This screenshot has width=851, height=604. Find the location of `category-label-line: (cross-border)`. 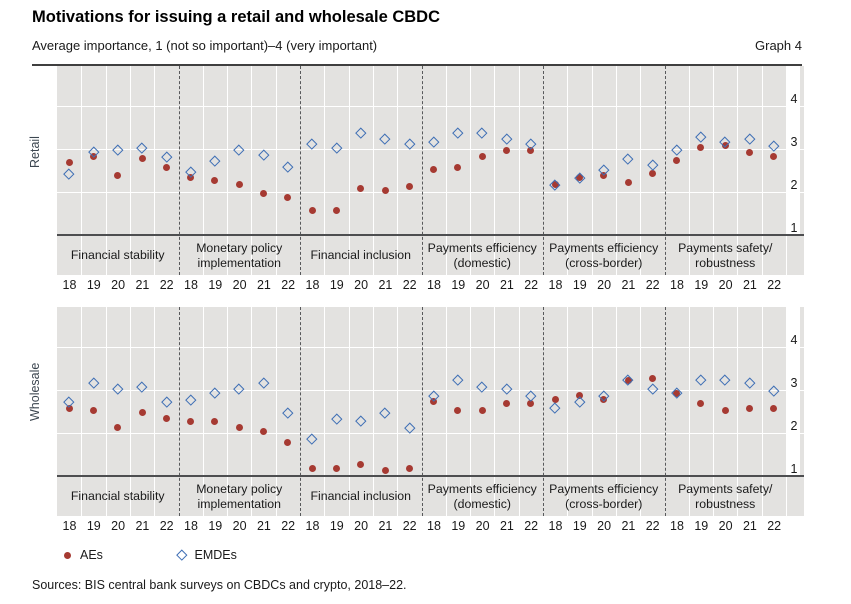

category-label-line: (cross-border) is located at coordinates (604, 504).